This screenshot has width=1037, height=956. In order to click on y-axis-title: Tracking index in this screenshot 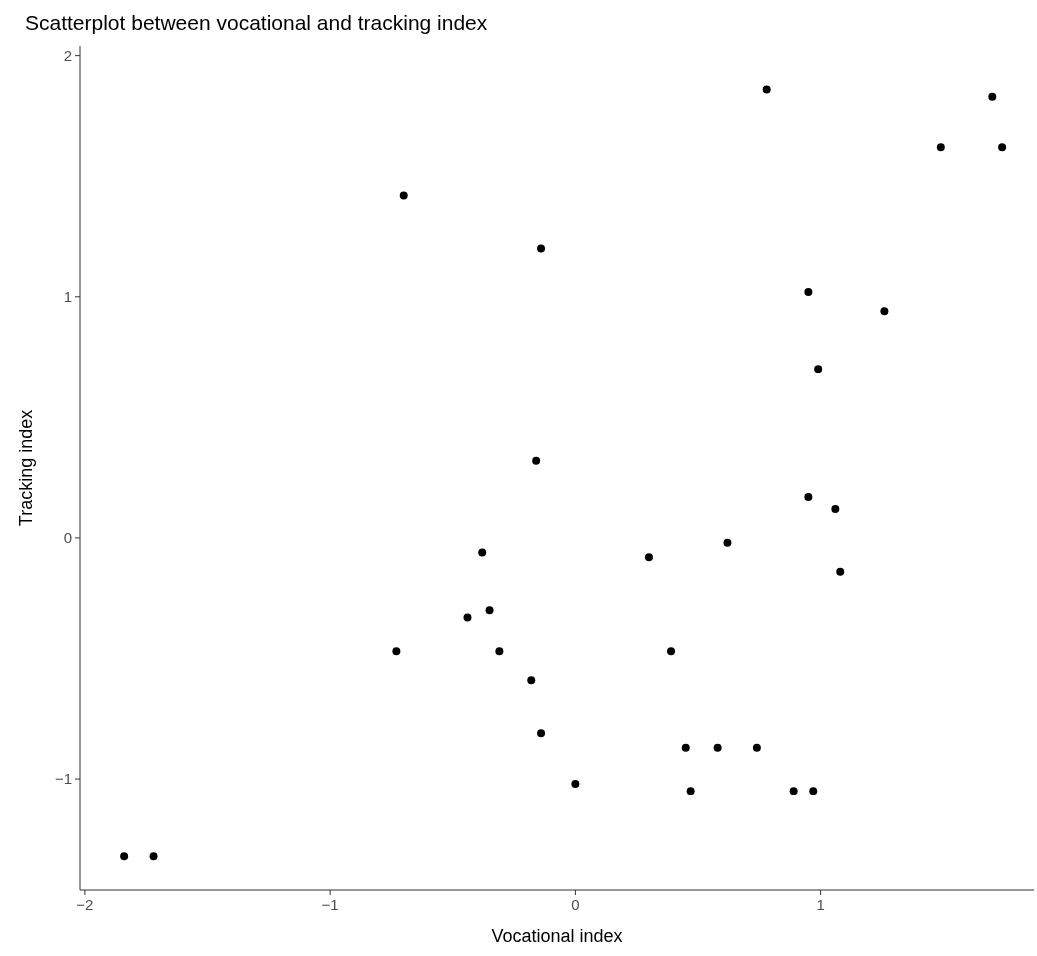, I will do `click(26, 468)`.